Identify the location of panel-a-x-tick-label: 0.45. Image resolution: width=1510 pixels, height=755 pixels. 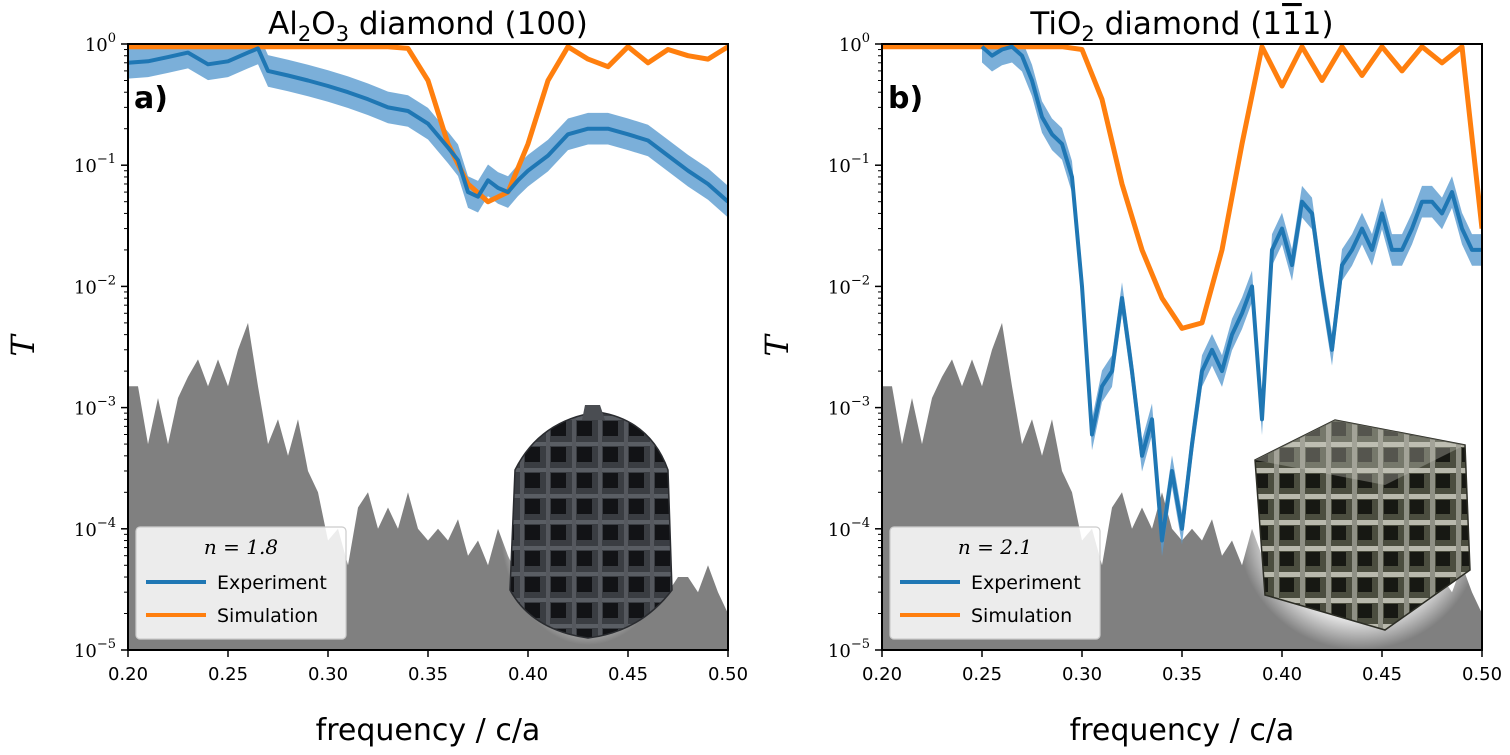
(628, 674).